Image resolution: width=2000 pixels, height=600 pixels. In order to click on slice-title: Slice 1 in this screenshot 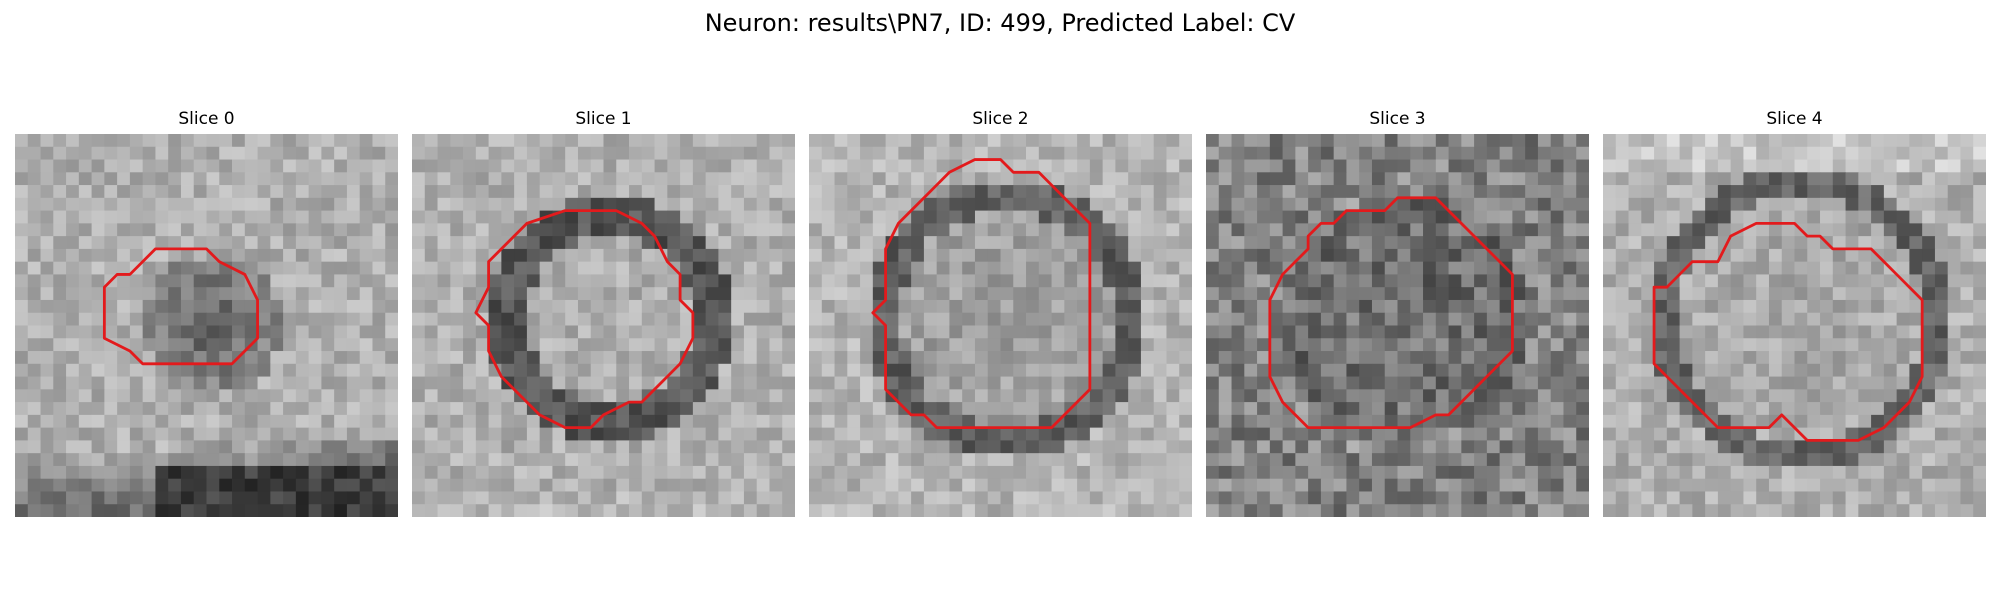, I will do `click(603, 119)`.